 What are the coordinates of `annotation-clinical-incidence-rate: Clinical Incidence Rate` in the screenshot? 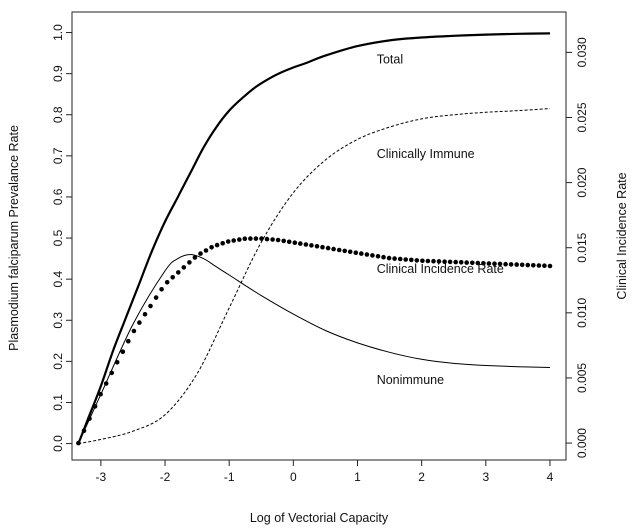 It's located at (440, 269).